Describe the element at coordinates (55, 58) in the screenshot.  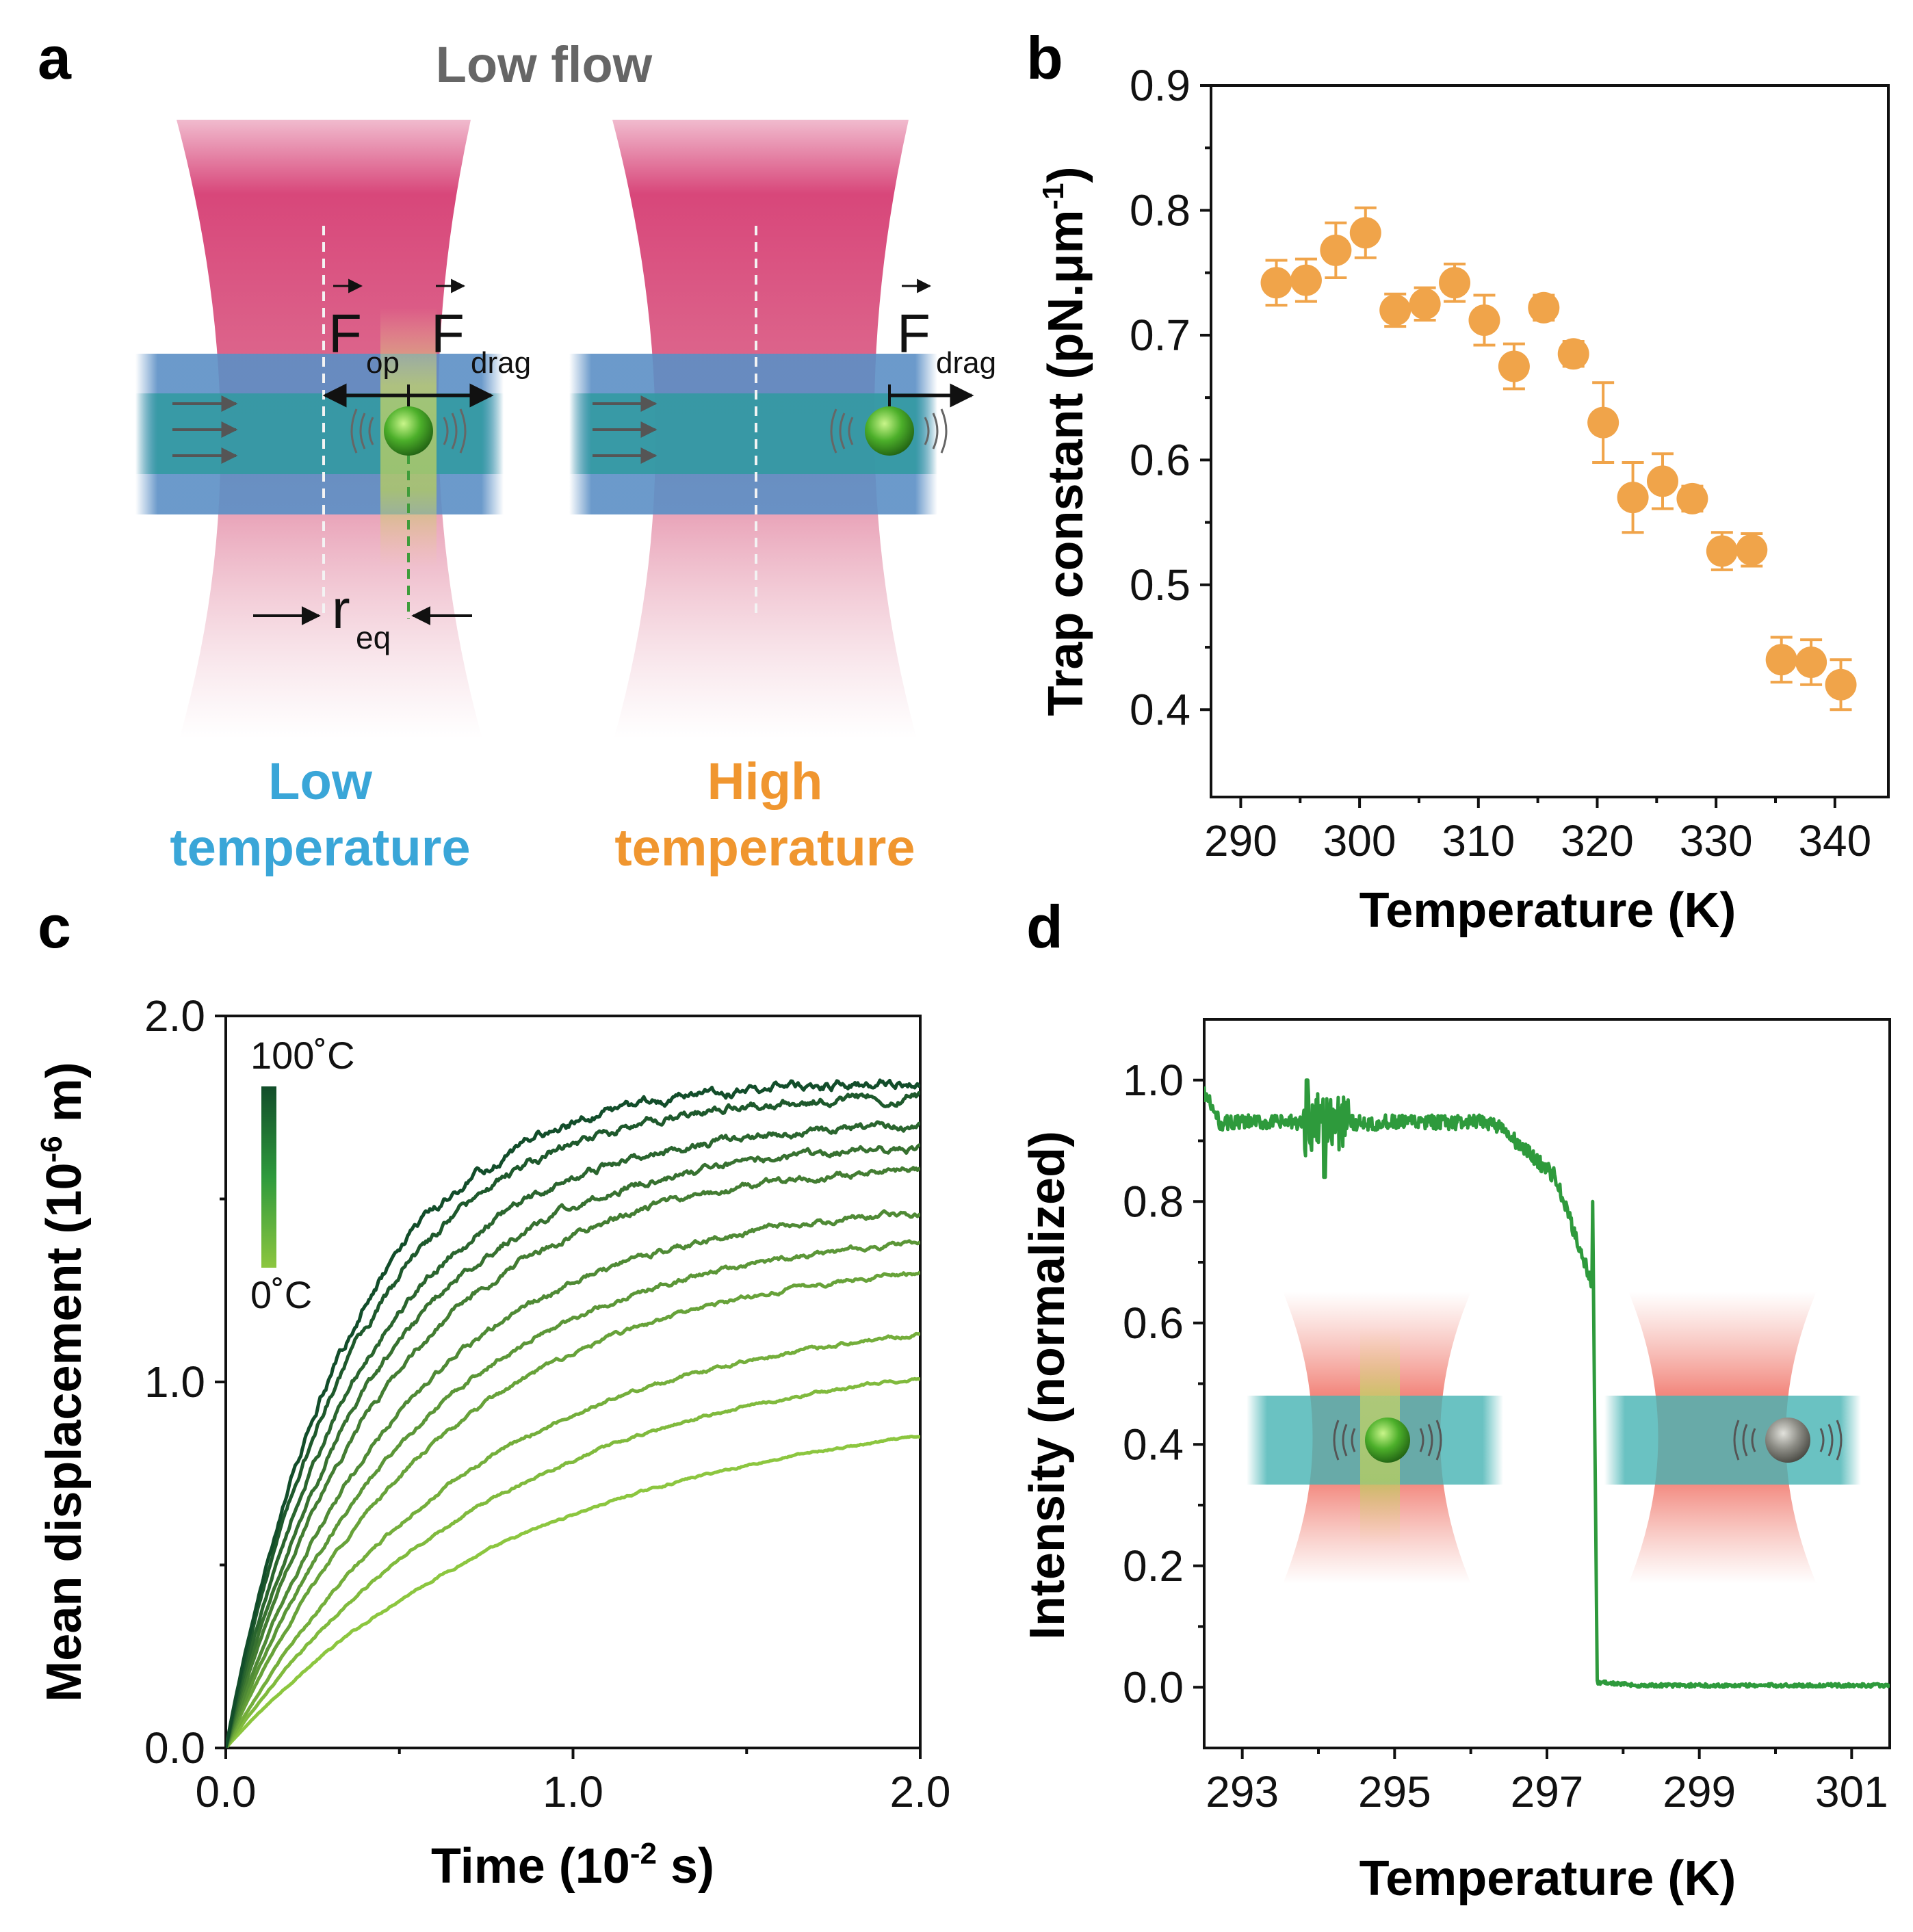
I see `panel-a-label: a` at that location.